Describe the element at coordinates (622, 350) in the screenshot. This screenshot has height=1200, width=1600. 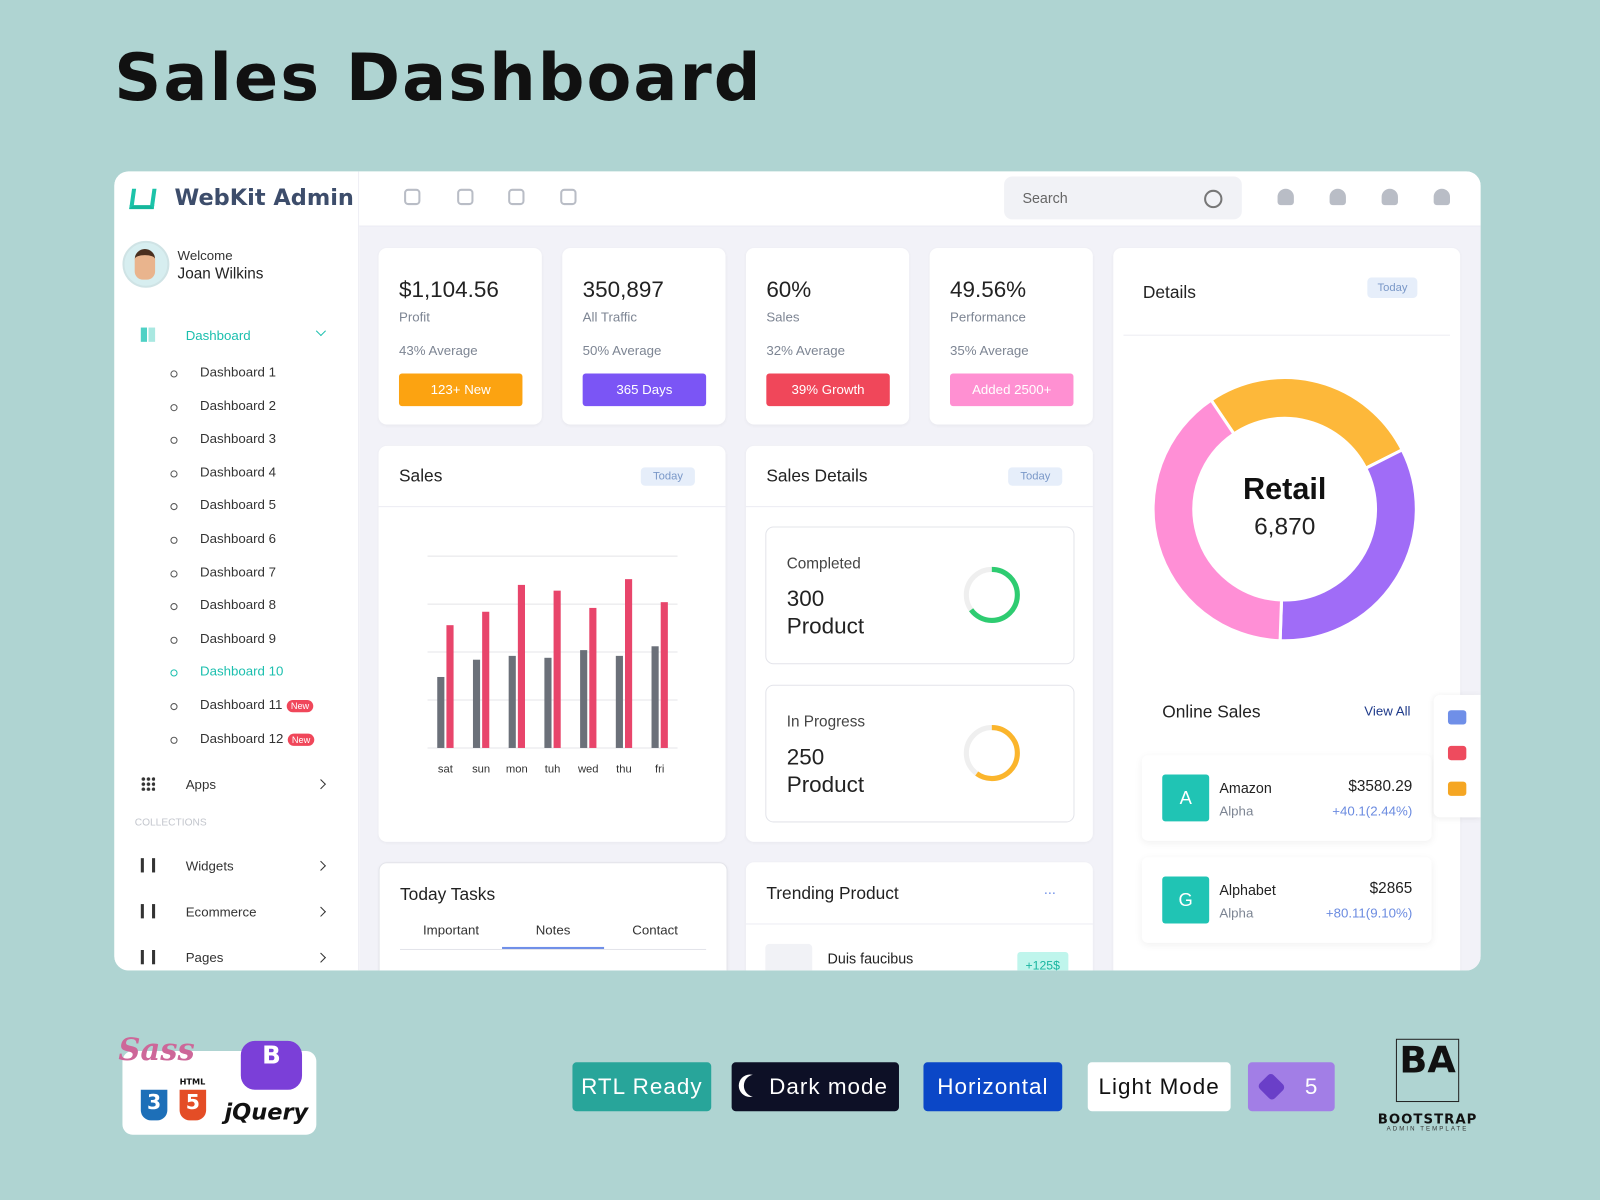
I see `stat-average: 50% Average` at that location.